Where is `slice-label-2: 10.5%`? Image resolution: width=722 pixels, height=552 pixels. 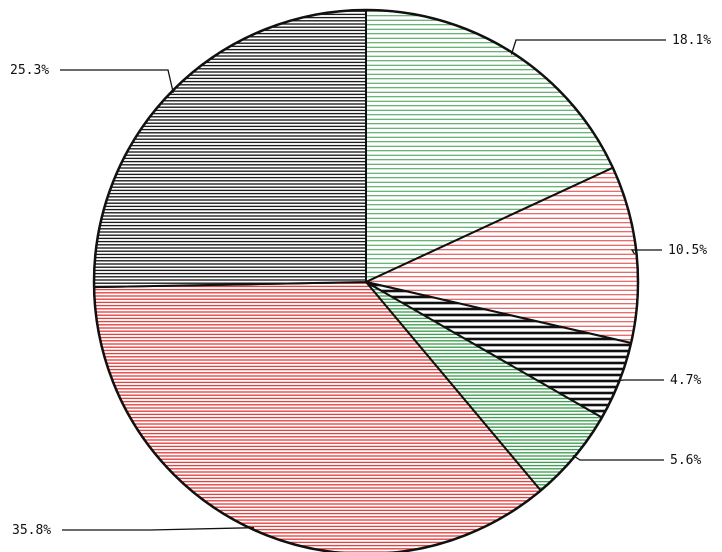 slice-label-2: 10.5% is located at coordinates (687, 250).